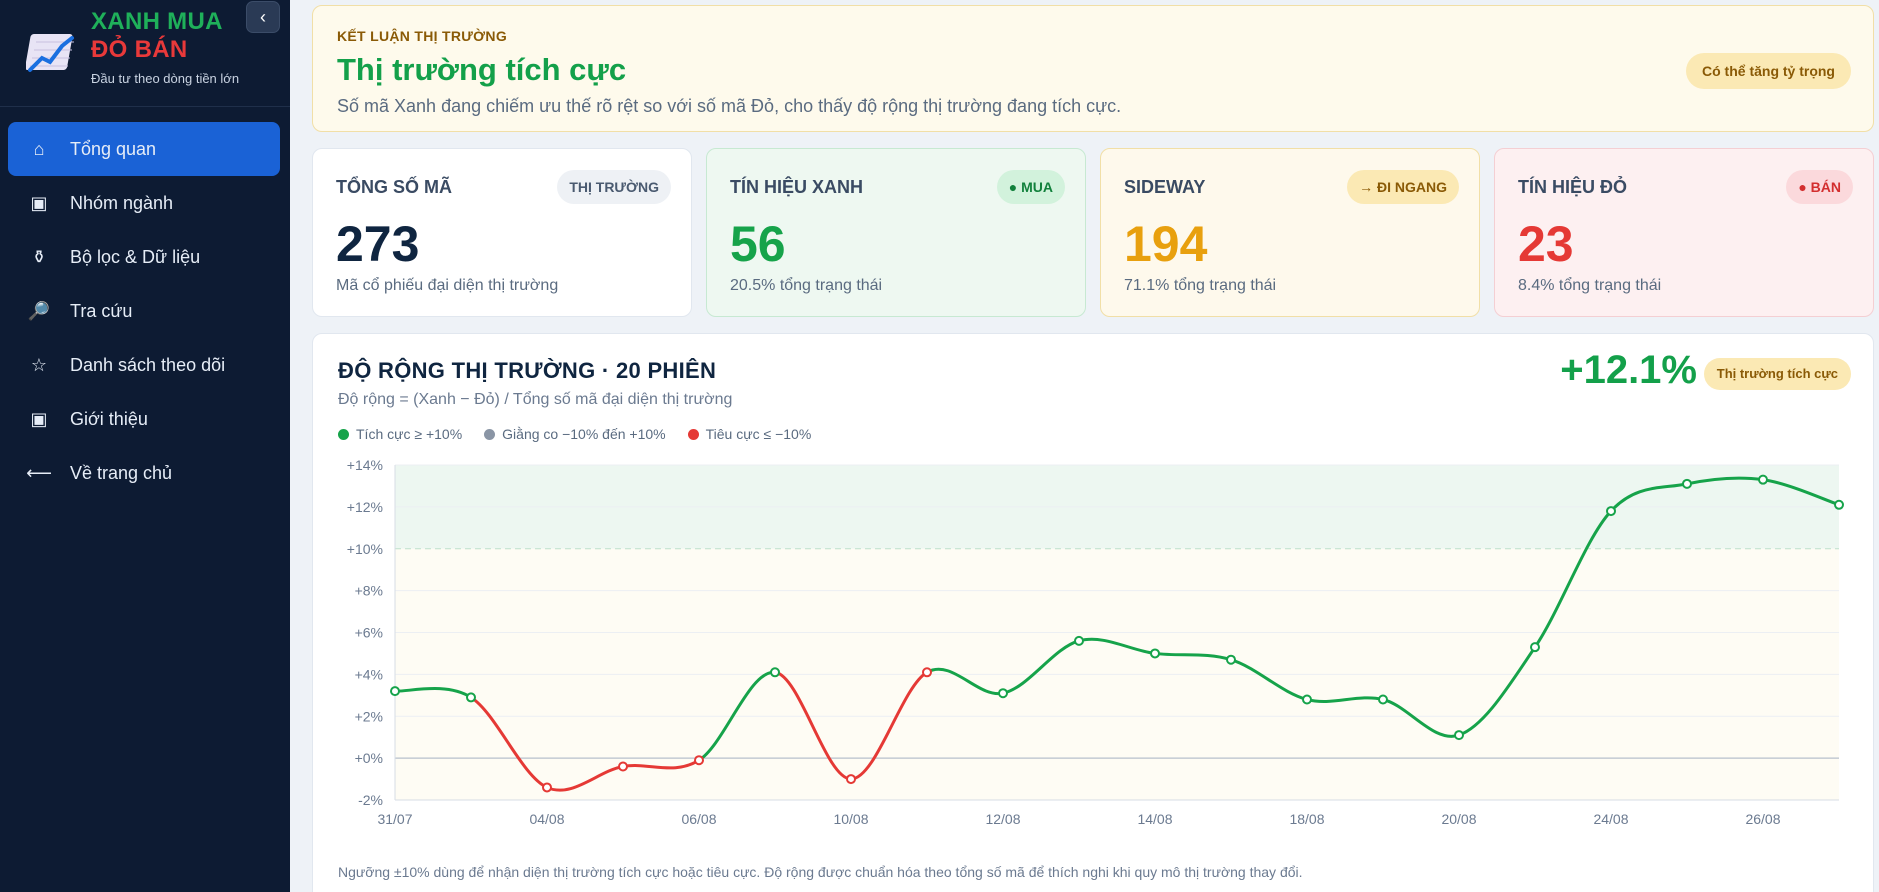 This screenshot has width=1879, height=892. I want to click on stat-subtext: 71.1% tổng trạng thái, so click(1200, 285).